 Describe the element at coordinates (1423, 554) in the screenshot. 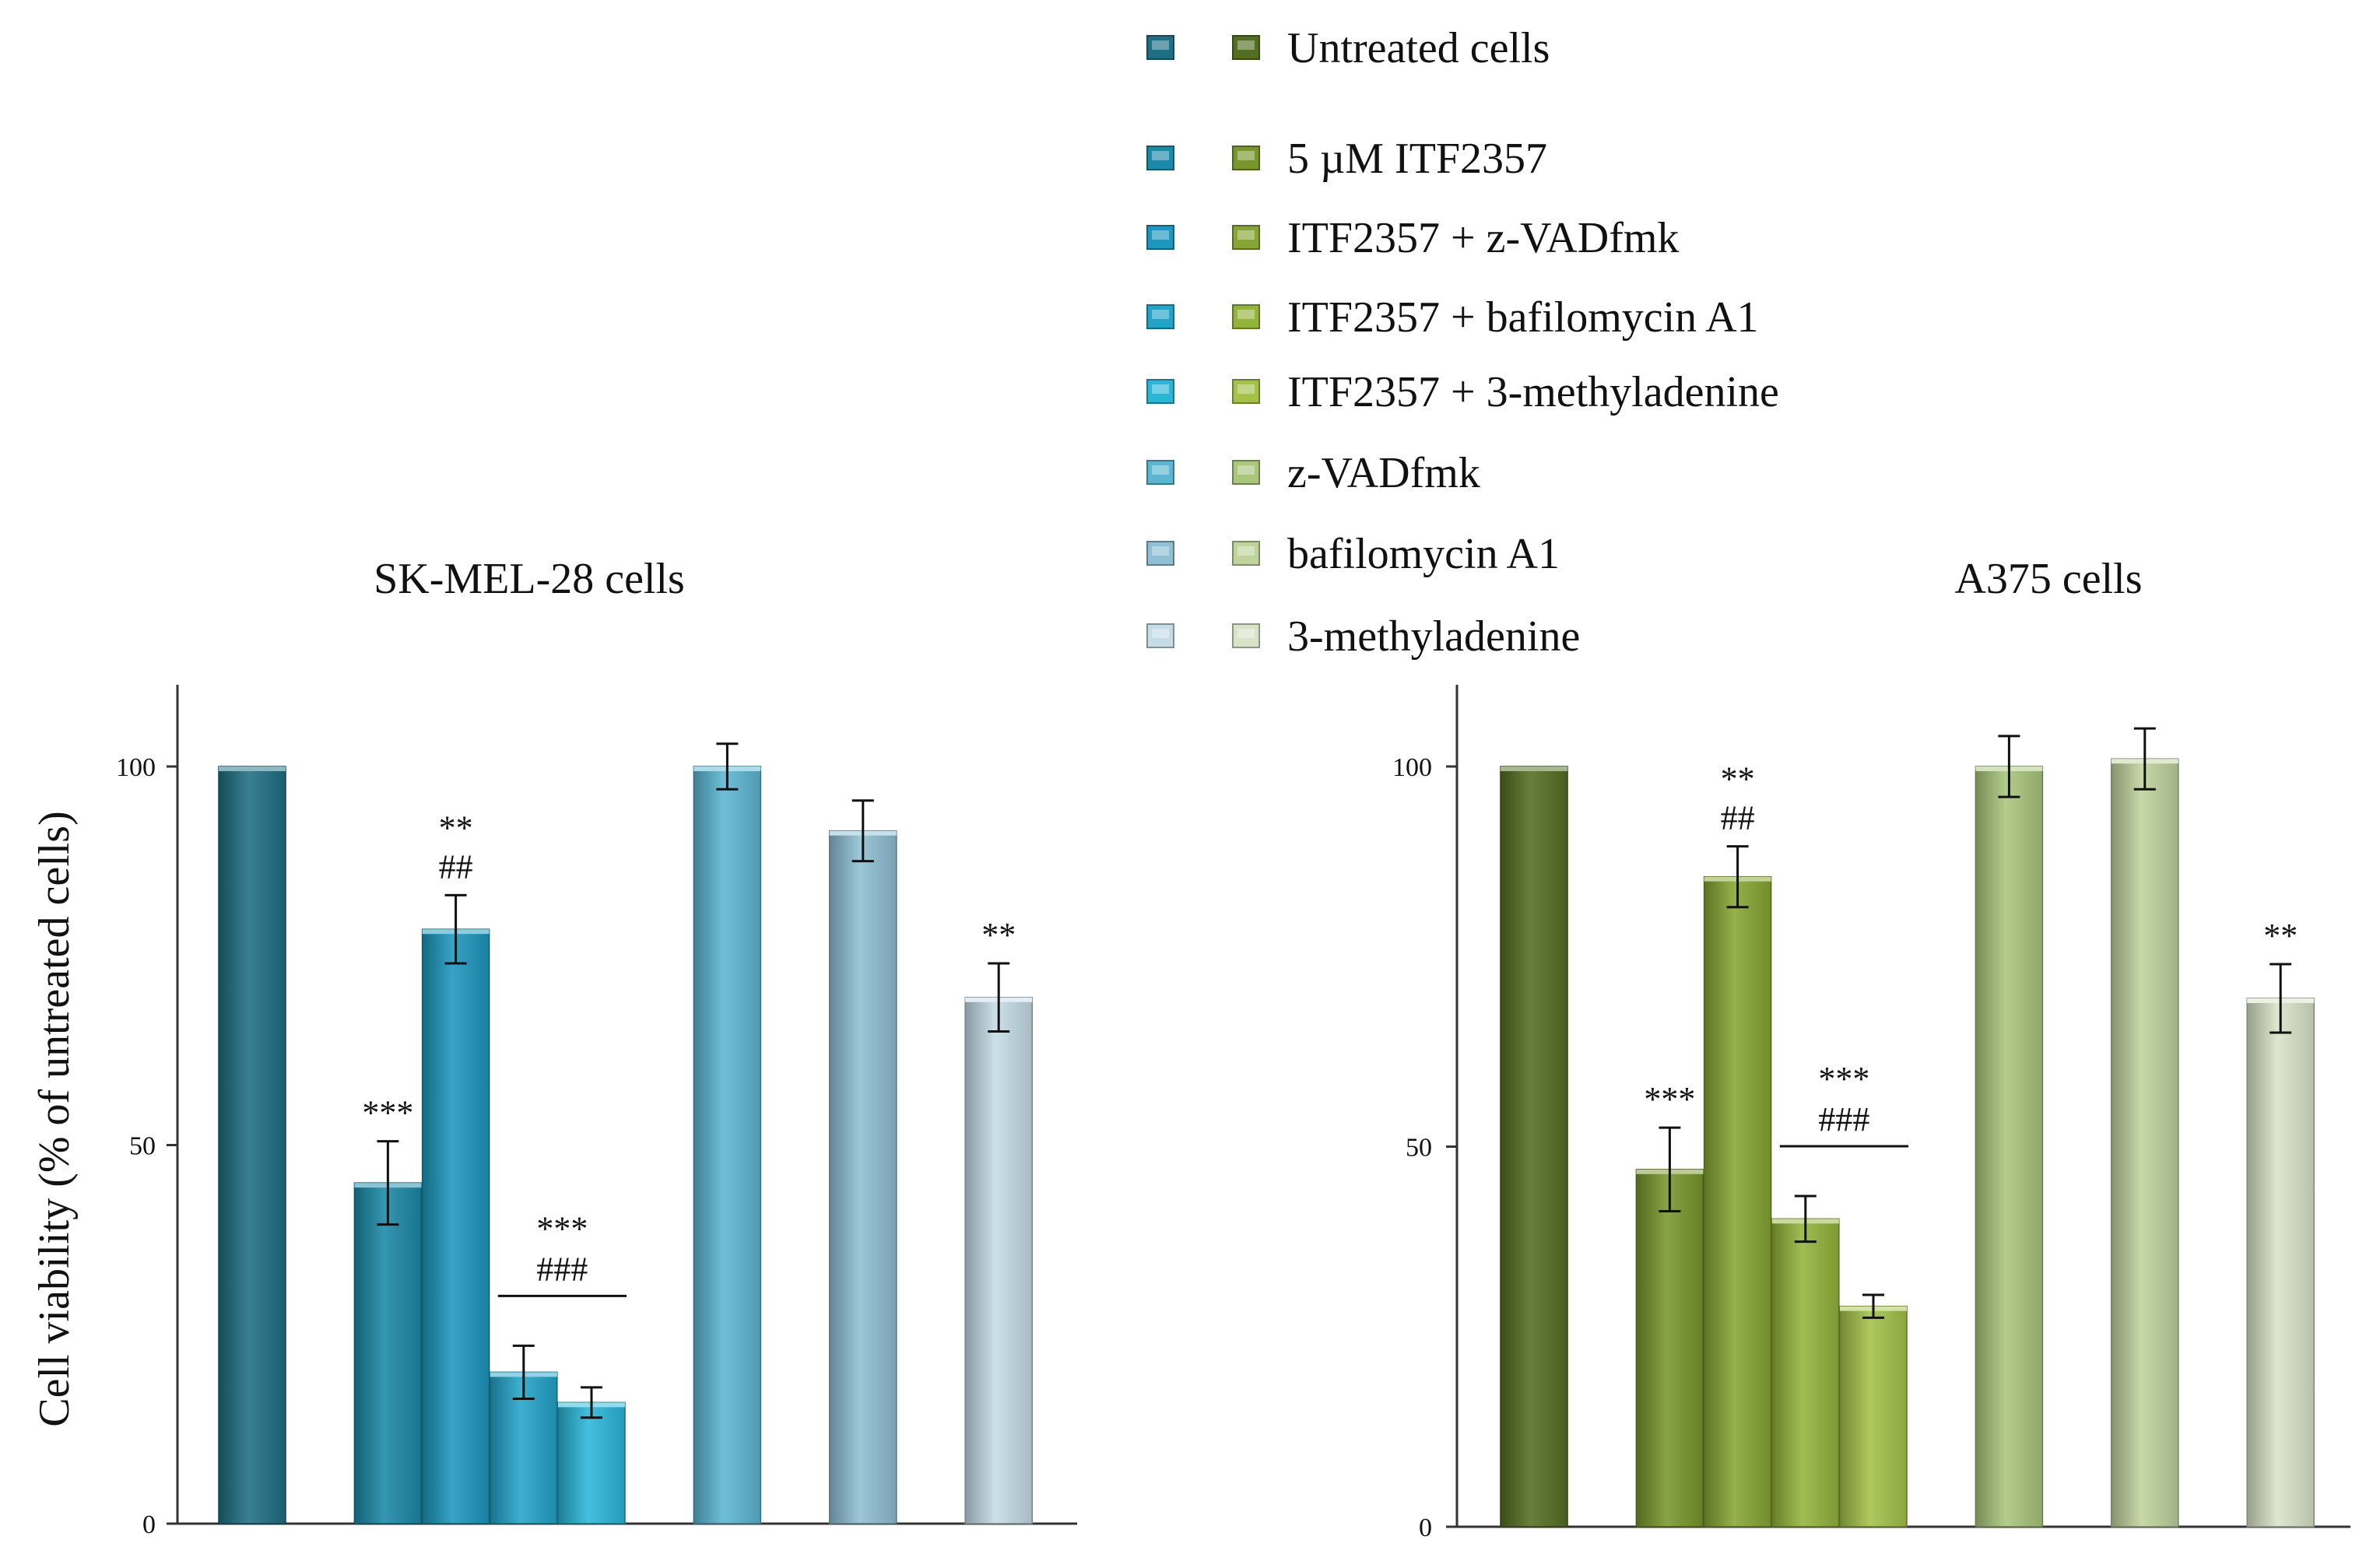

I see `legend-label: bafilomycin A1` at that location.